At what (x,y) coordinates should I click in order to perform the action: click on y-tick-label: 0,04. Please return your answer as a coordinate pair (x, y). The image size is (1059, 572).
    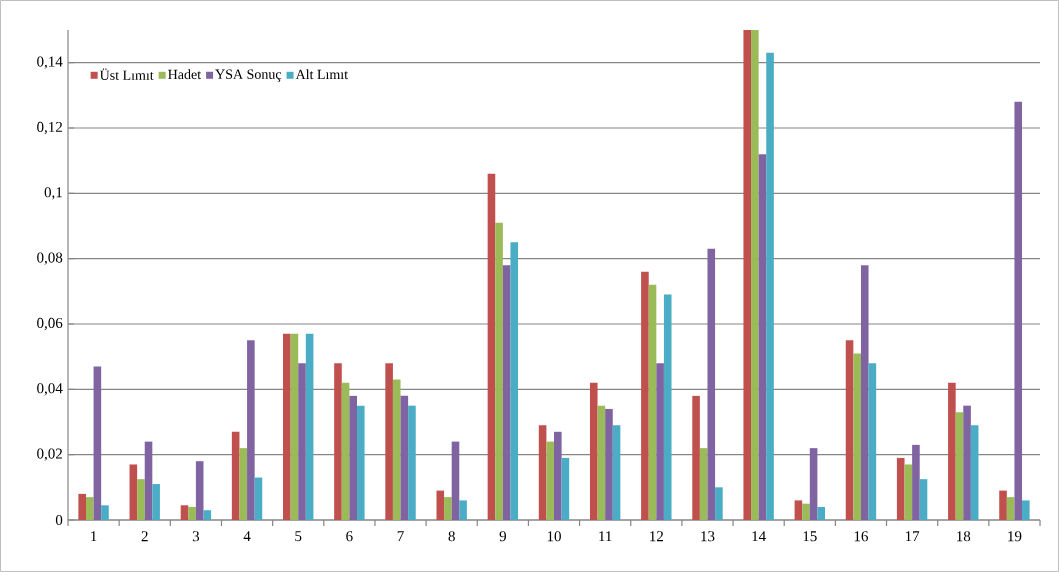
    Looking at the image, I should click on (50, 389).